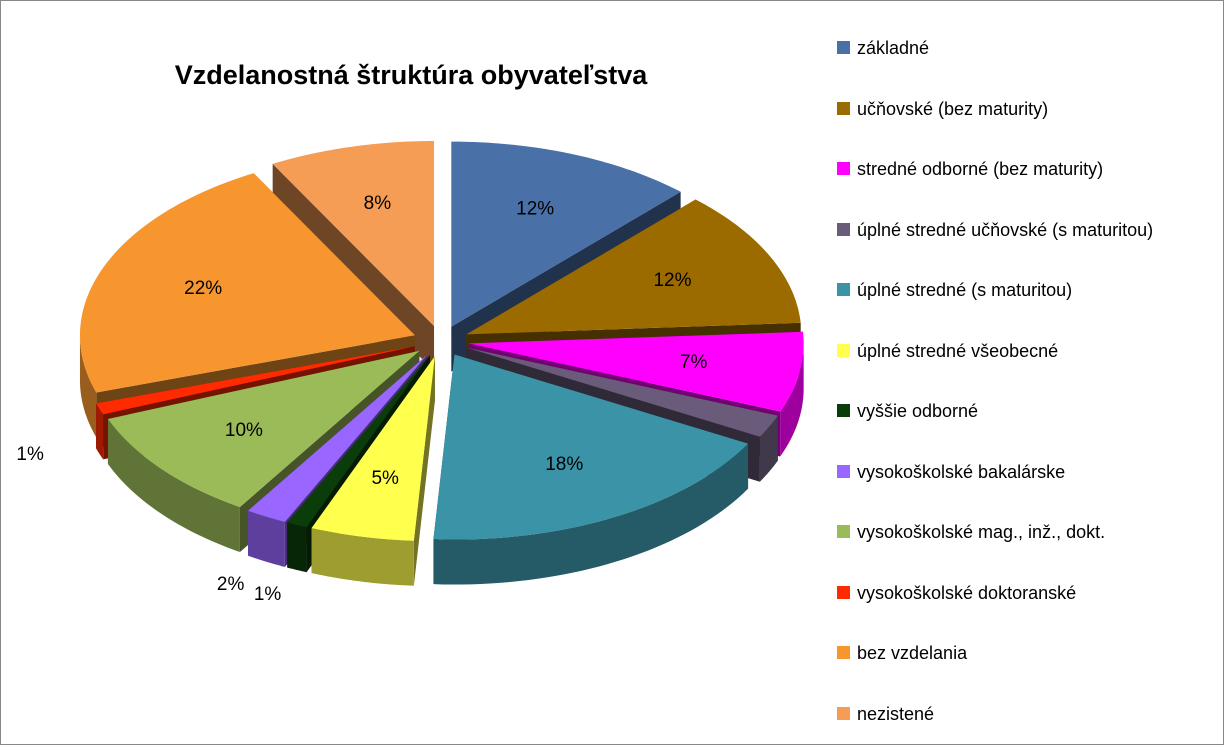 Image resolution: width=1224 pixels, height=745 pixels. I want to click on legend-entry: nezistené, so click(1017, 714).